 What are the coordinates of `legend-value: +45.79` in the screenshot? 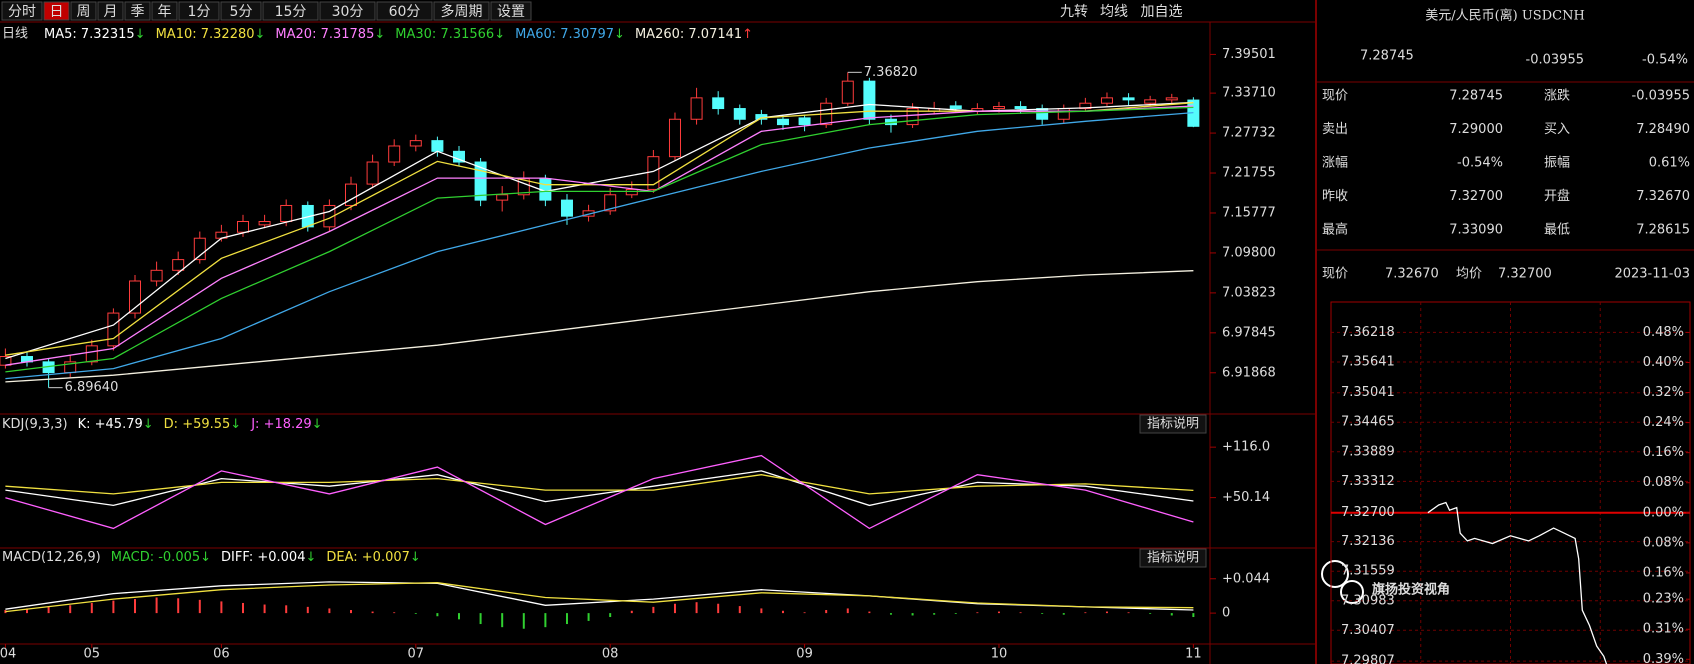 It's located at (119, 424).